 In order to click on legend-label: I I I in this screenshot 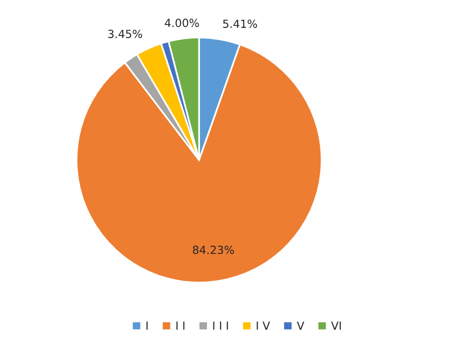, I will do `click(220, 326)`.